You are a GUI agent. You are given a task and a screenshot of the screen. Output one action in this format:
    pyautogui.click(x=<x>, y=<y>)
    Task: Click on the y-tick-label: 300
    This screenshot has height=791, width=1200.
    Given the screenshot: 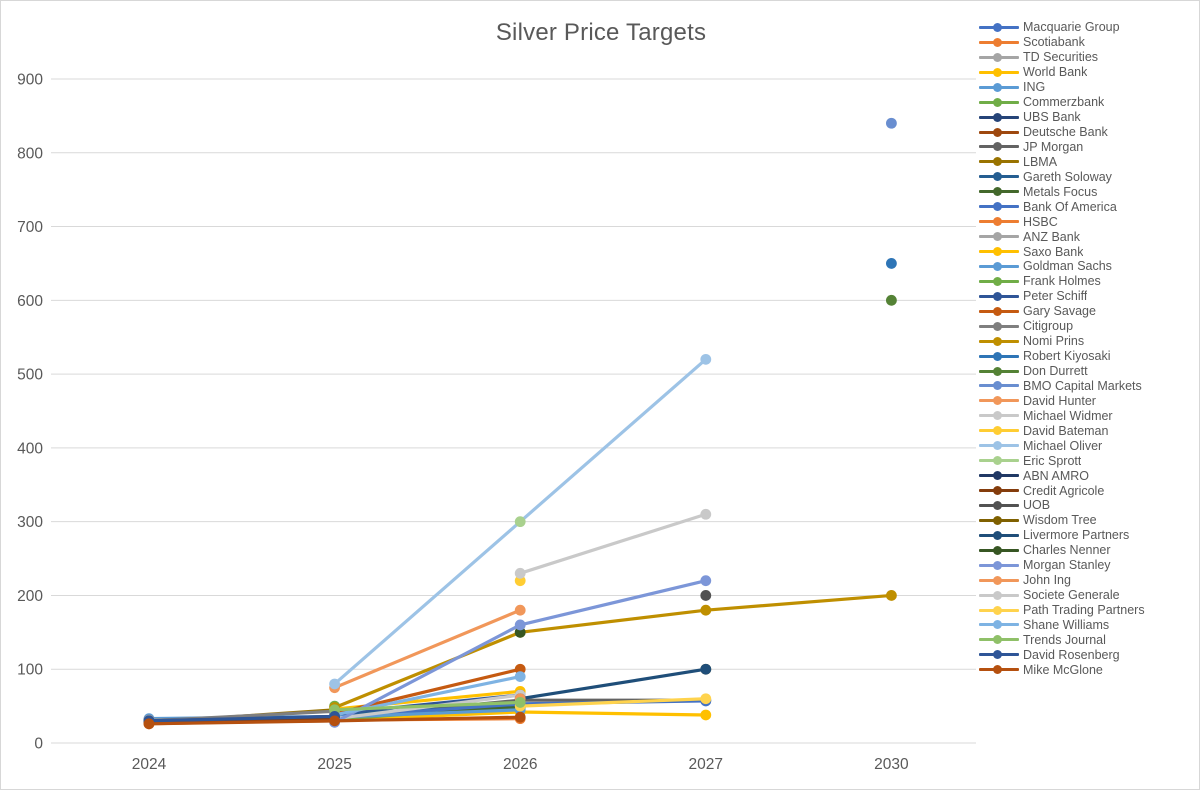 What is the action you would take?
    pyautogui.click(x=30, y=522)
    